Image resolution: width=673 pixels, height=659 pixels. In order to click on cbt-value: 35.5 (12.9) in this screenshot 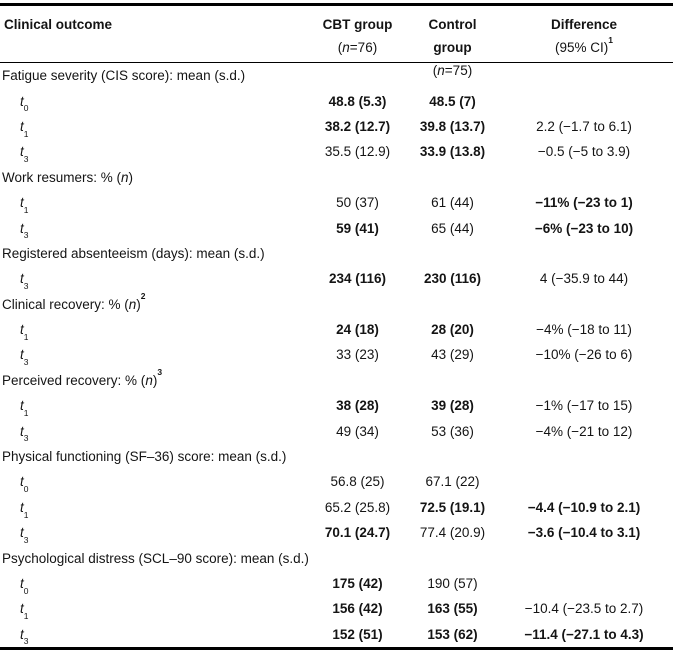, I will do `click(357, 152)`.